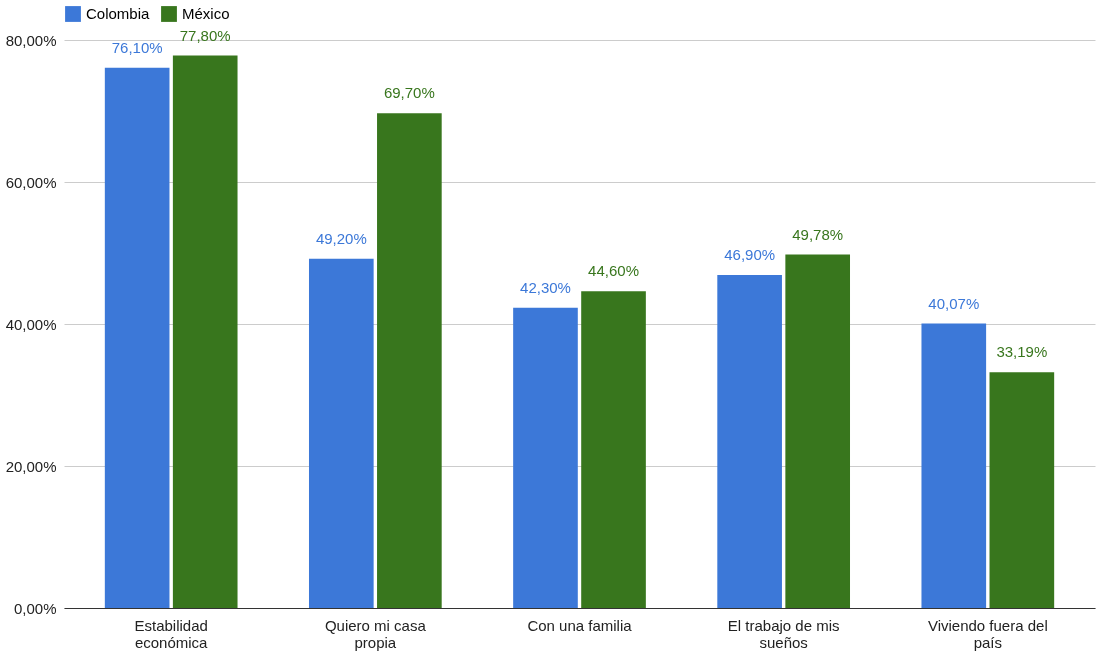  Describe the element at coordinates (750, 255) in the screenshot. I see `data-label: 46,90%` at that location.